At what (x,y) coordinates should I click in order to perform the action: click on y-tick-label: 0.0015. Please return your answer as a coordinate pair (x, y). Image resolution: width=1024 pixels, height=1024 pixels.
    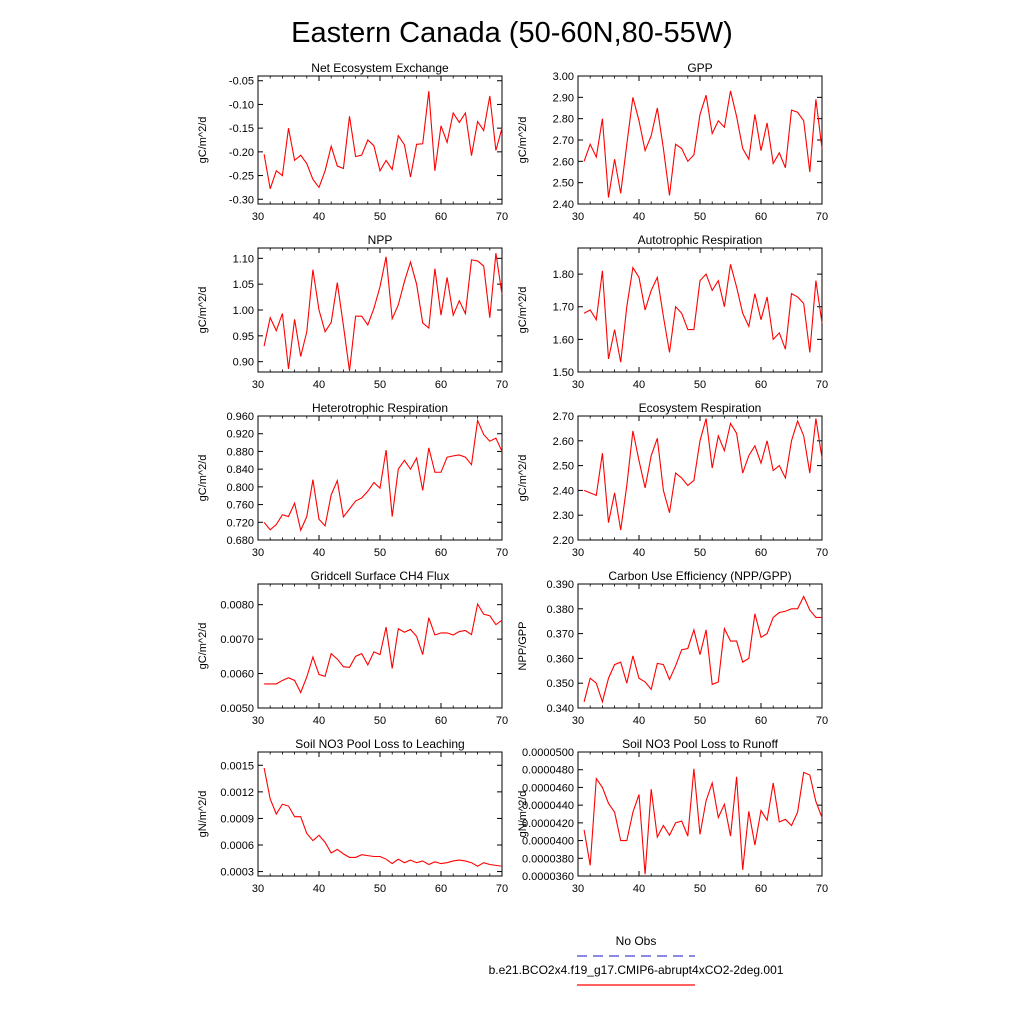
    Looking at the image, I should click on (237, 766).